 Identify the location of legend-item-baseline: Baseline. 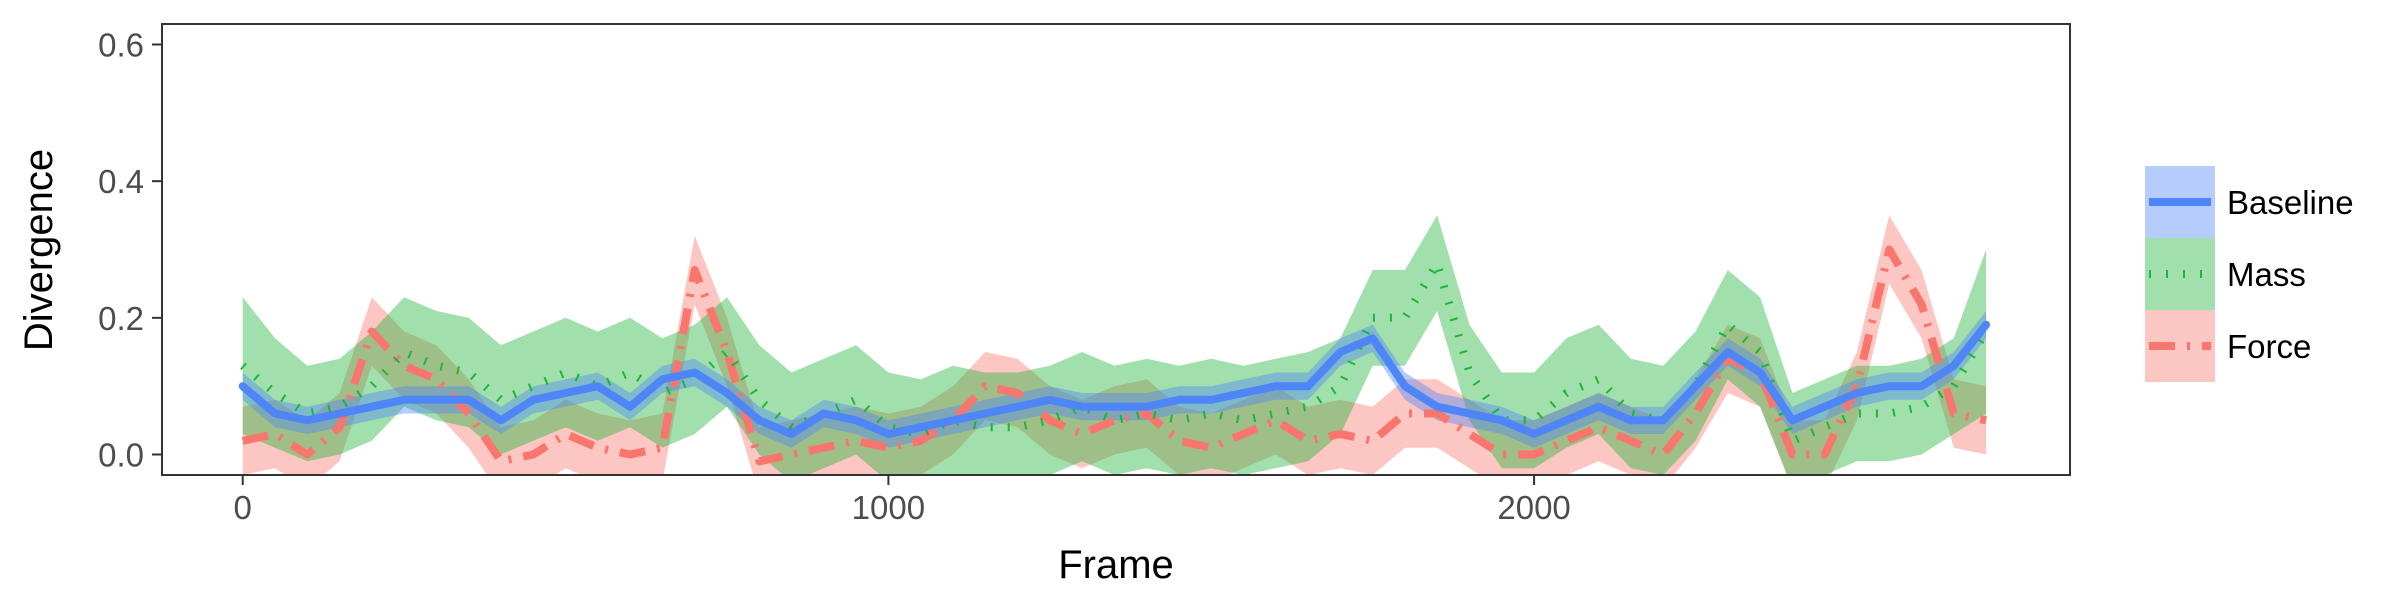
(2249, 202).